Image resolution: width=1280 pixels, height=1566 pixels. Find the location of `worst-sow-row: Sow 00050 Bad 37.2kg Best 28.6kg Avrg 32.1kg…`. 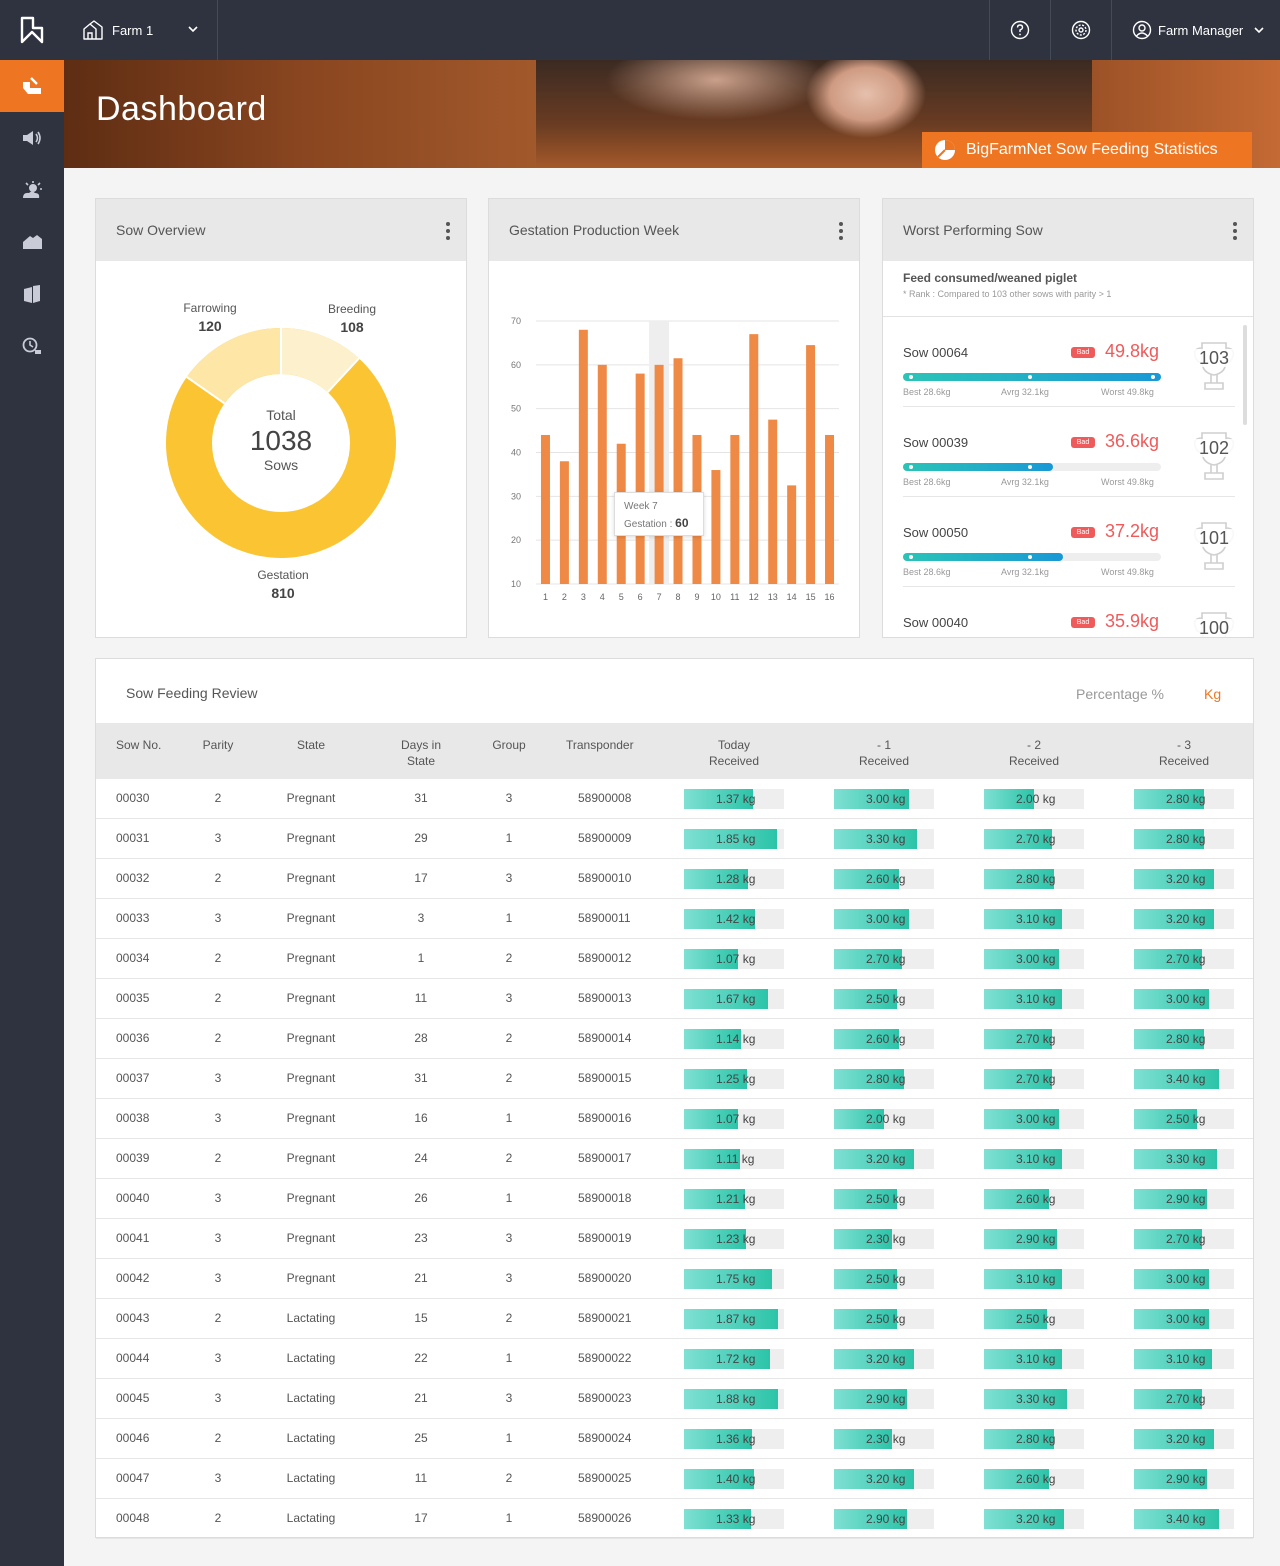

worst-sow-row: Sow 00050 Bad 37.2kg Best 28.6kg Avrg 32.1kg… is located at coordinates (1069, 542).